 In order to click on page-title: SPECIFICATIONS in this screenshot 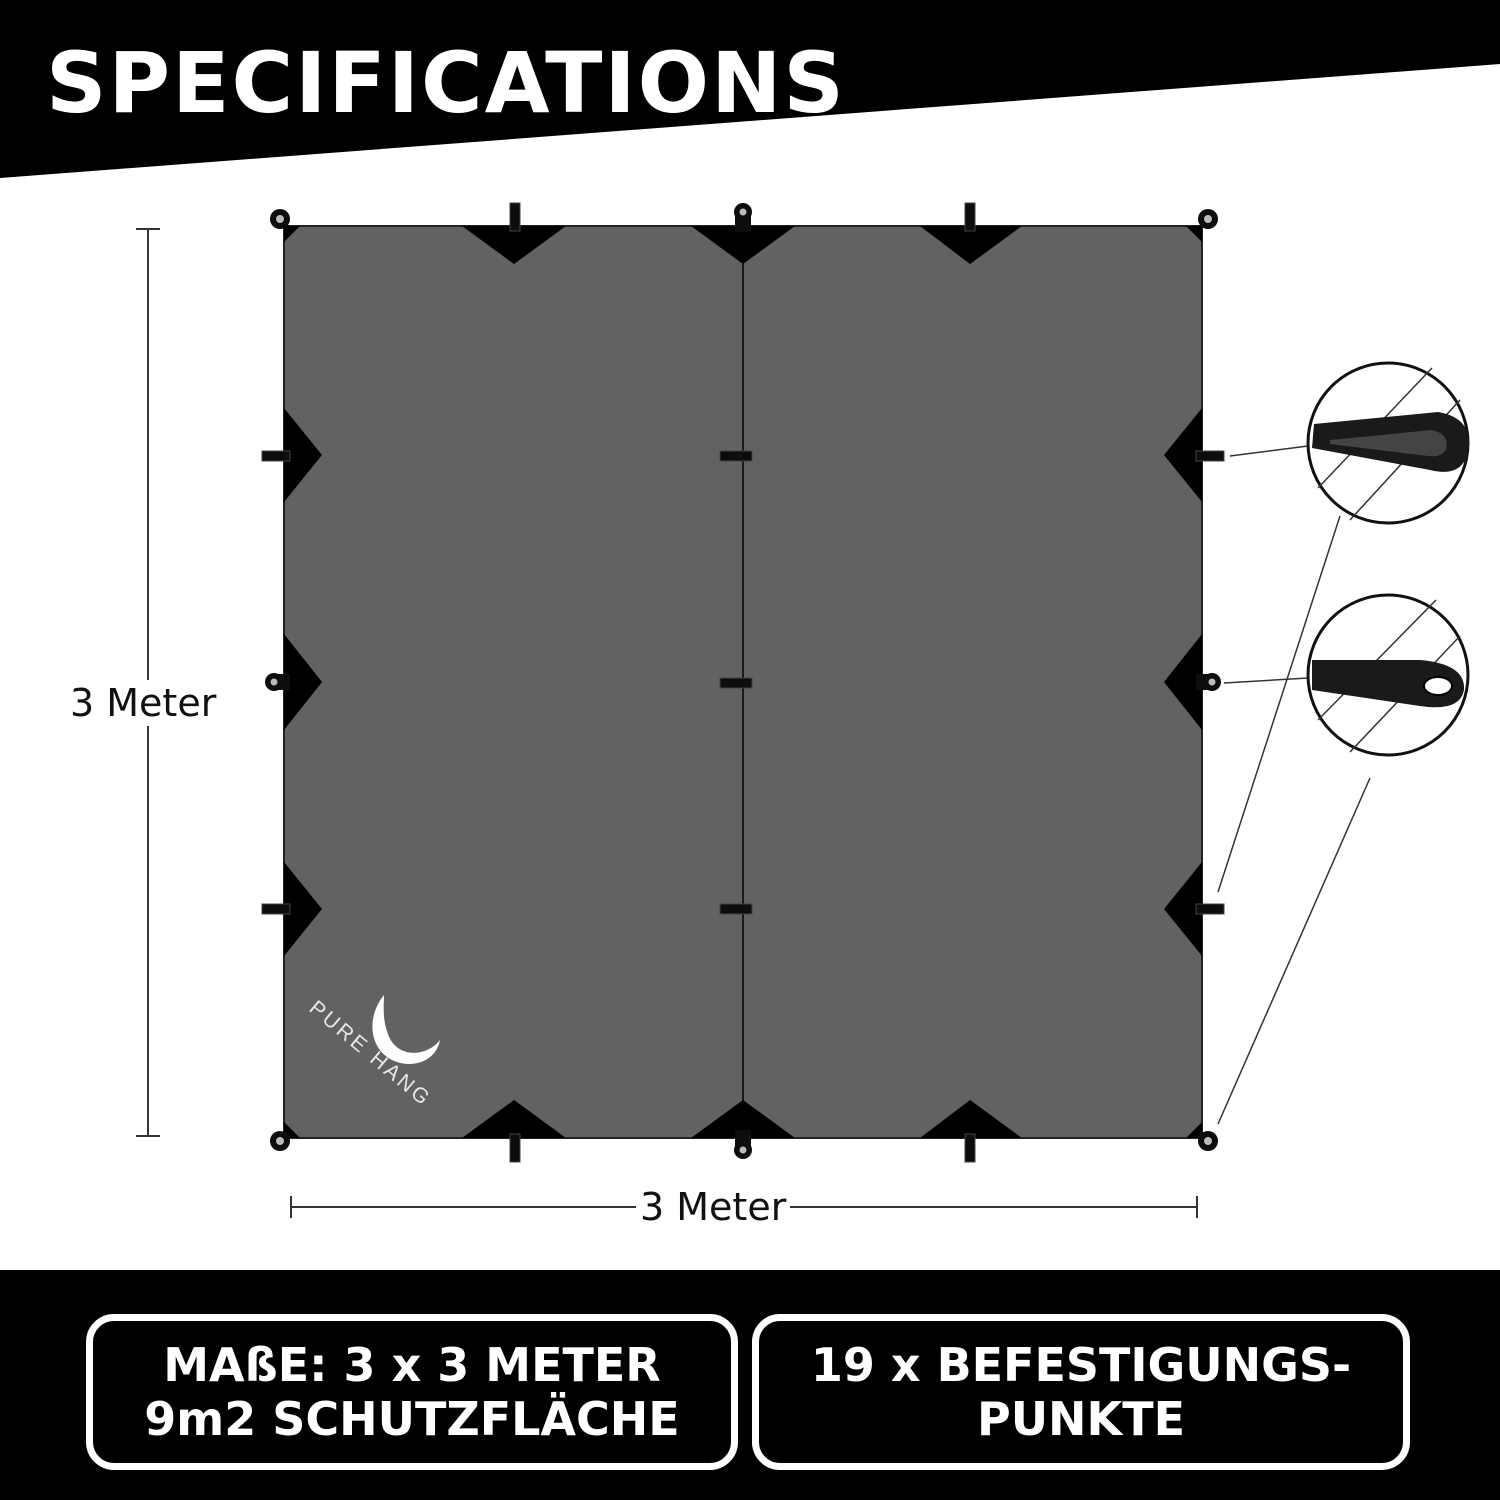, I will do `click(446, 83)`.